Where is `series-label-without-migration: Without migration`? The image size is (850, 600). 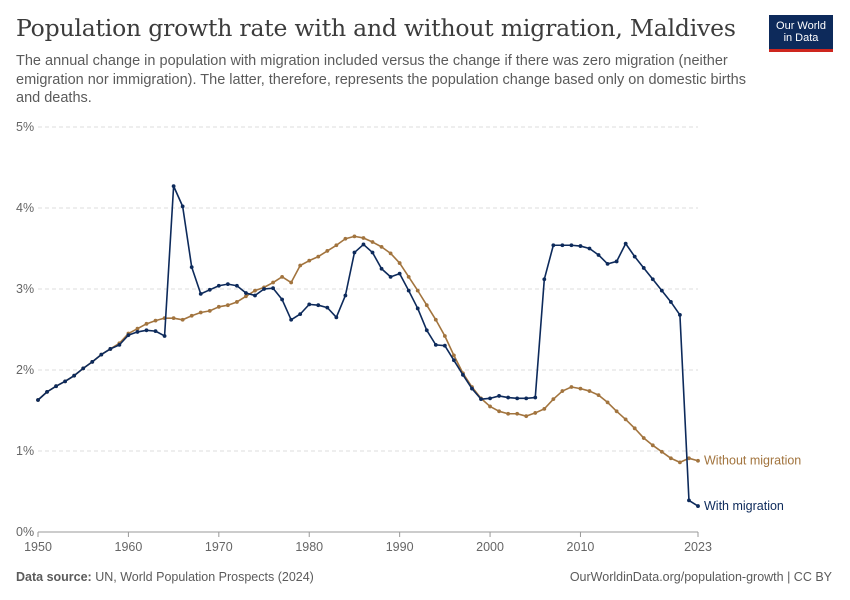 series-label-without-migration: Without migration is located at coordinates (752, 461).